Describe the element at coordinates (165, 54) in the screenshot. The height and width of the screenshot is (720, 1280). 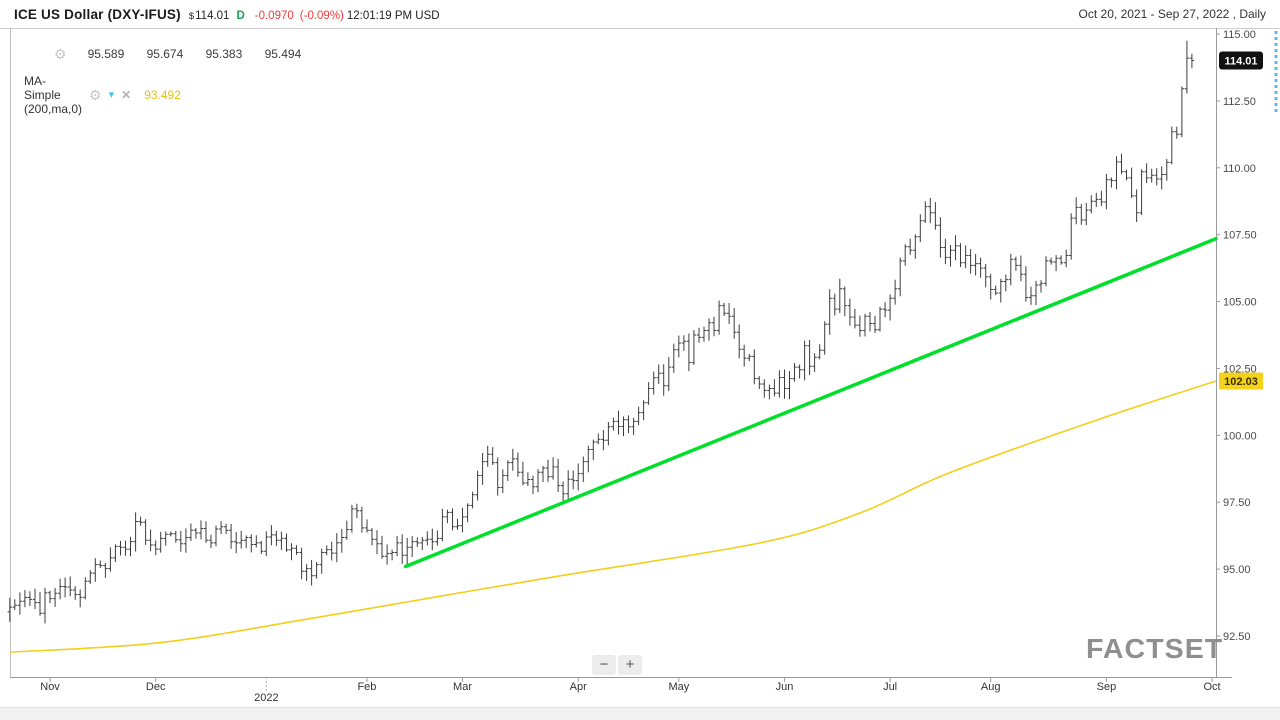
I see `ohlc-high-value: 95.674` at that location.